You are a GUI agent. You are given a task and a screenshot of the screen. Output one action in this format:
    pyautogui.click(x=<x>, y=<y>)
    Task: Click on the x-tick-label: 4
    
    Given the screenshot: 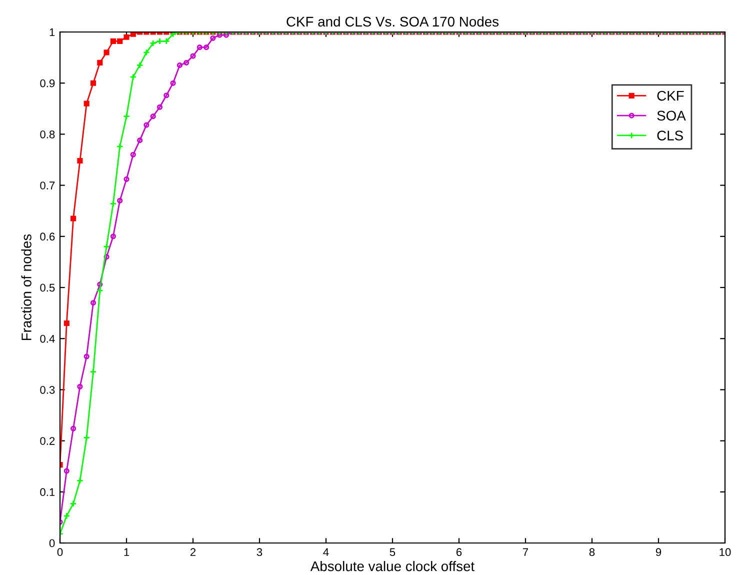 What is the action you would take?
    pyautogui.click(x=326, y=552)
    